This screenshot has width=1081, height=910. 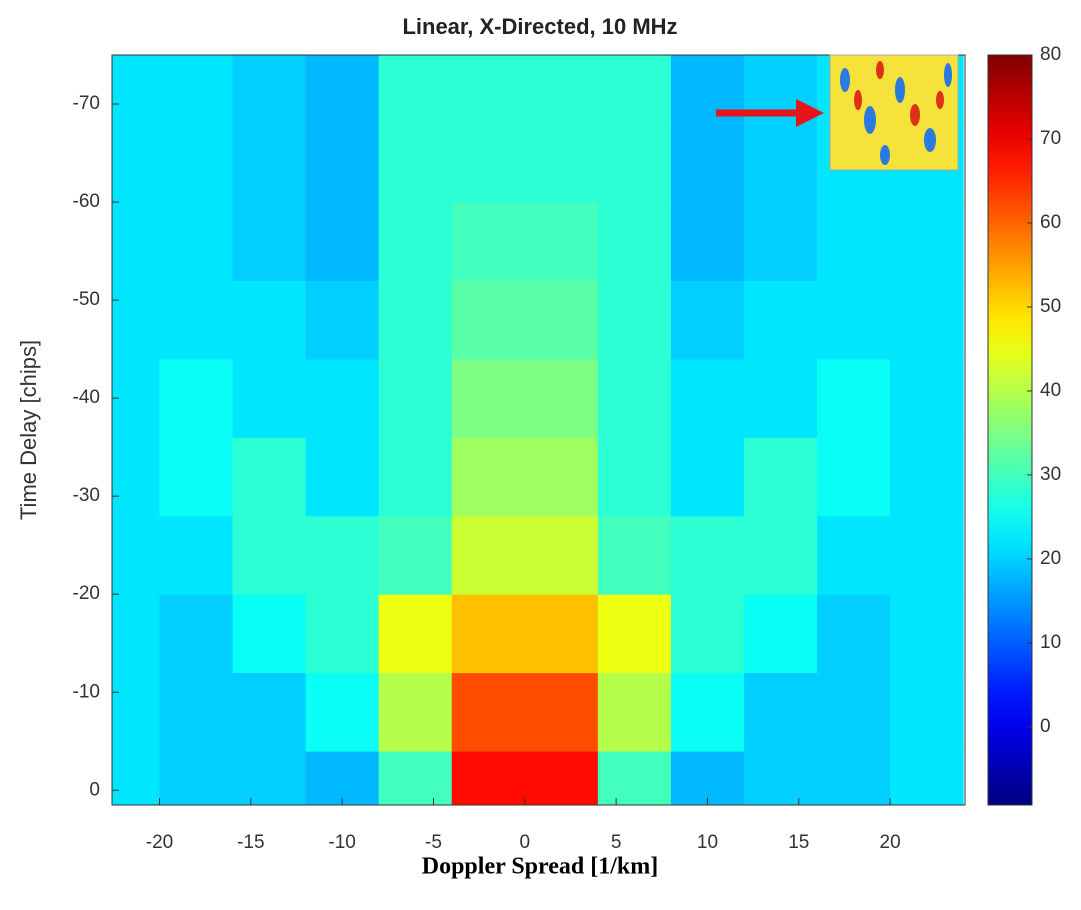 What do you see at coordinates (1050, 558) in the screenshot?
I see `colorbar-tick-label: 20` at bounding box center [1050, 558].